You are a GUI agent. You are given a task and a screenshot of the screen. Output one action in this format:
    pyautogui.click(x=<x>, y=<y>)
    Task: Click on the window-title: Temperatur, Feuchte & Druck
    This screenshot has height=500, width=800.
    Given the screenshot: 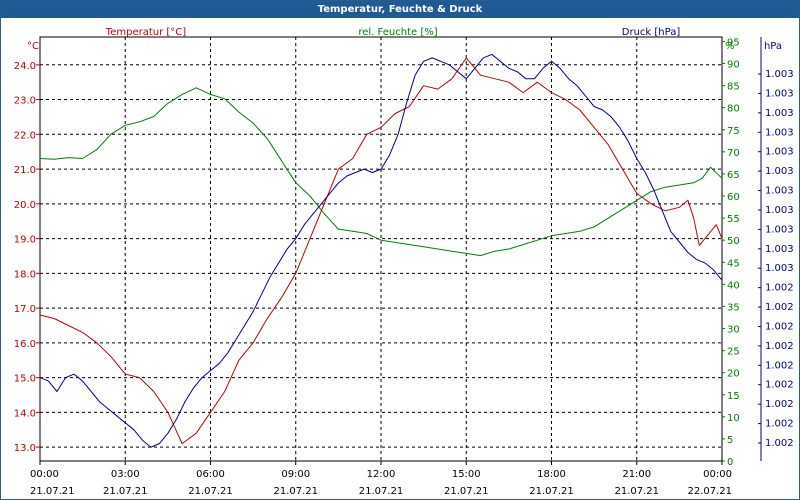 What is the action you would take?
    pyautogui.click(x=400, y=9)
    